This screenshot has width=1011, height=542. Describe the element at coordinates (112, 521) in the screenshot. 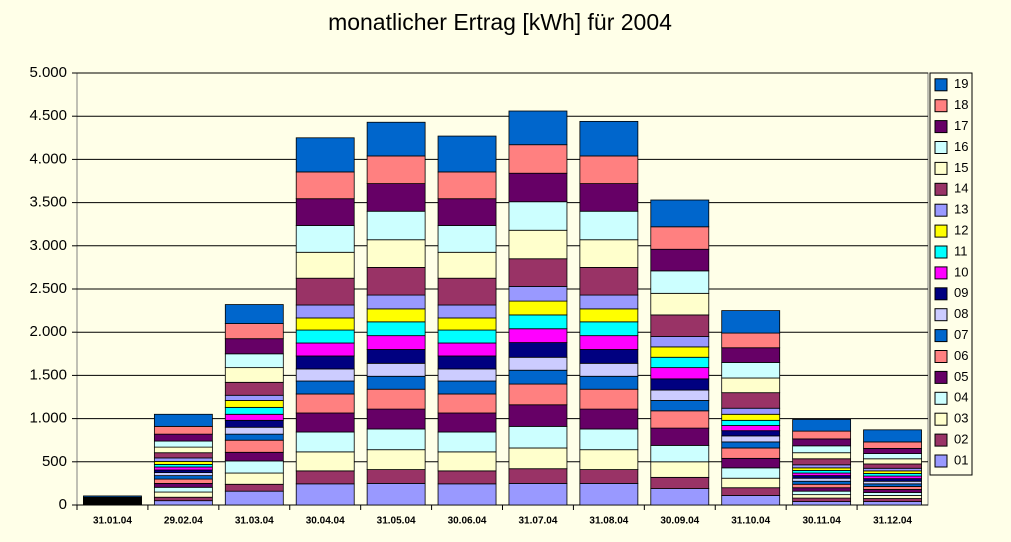

I see `x-tick-label: 31.01.04` at that location.